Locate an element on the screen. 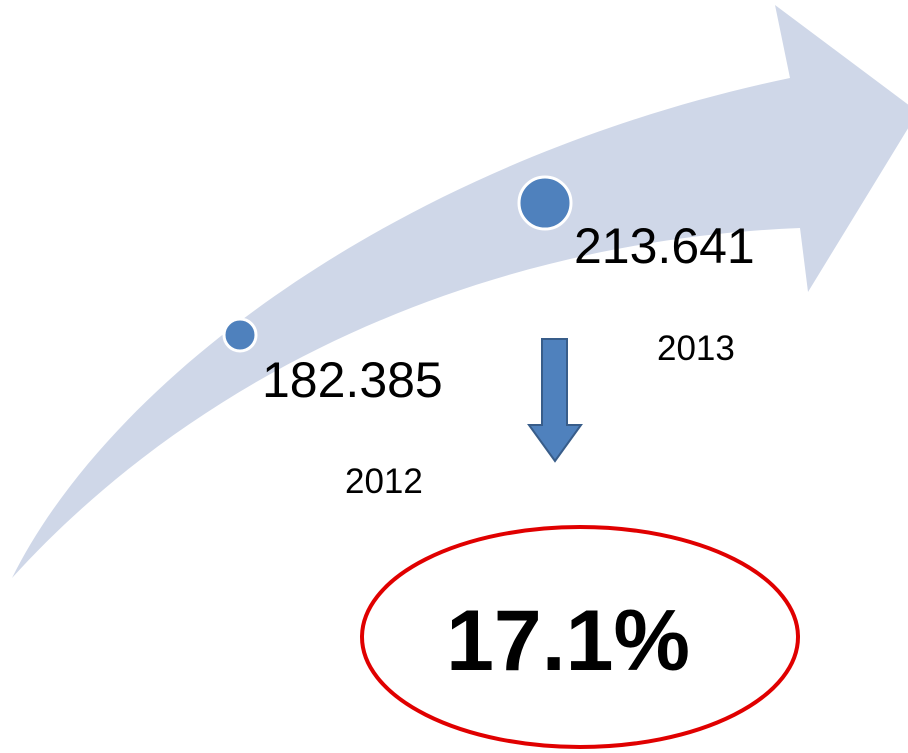 The image size is (908, 753). value-2013: 213.641 is located at coordinates (664, 246).